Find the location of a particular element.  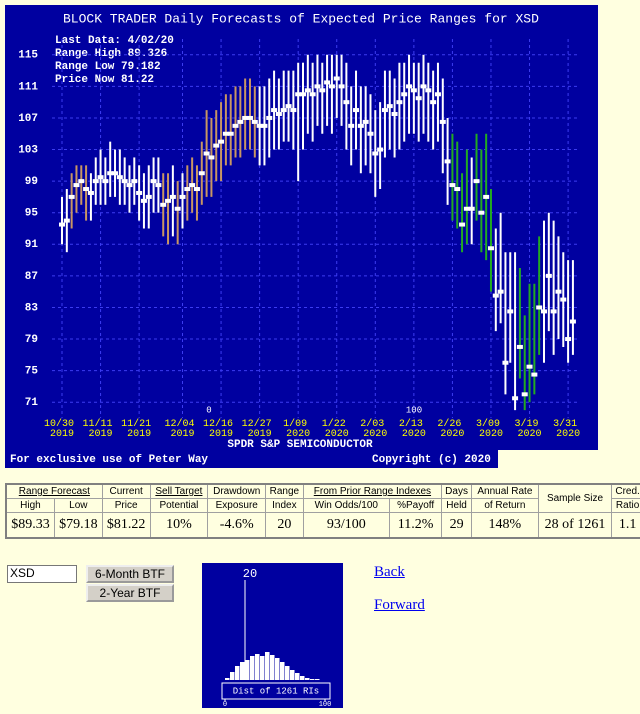

y-tick-label: 91 is located at coordinates (32, 245).